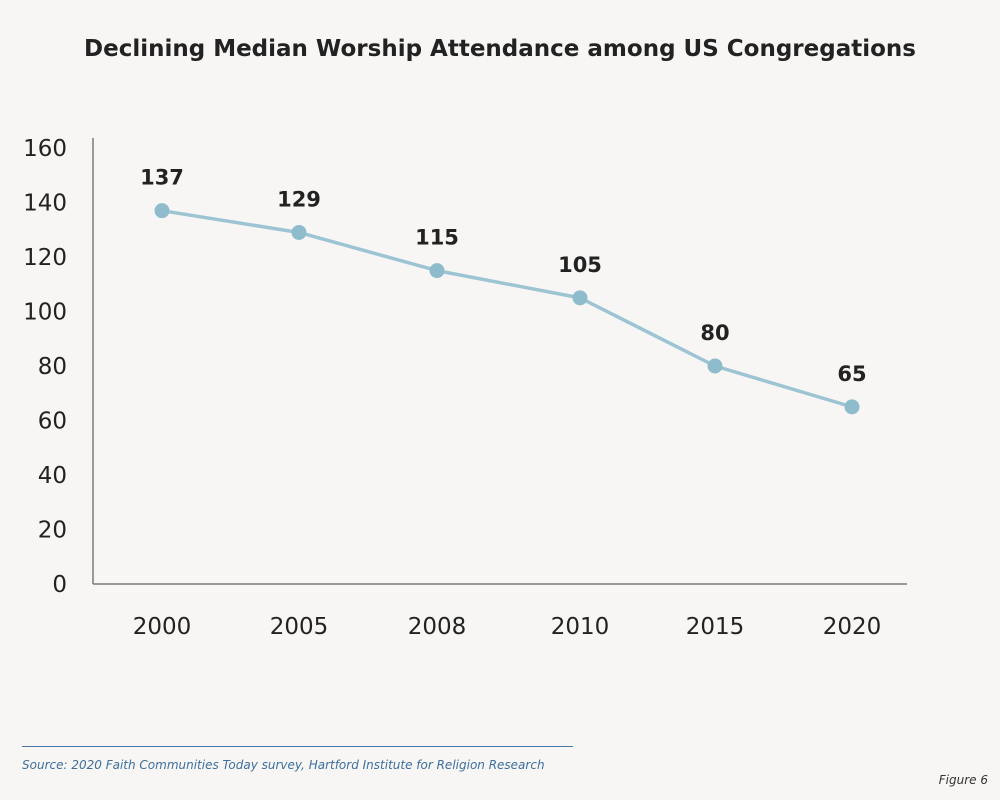  I want to click on figure-label: Figure 6, so click(963, 780).